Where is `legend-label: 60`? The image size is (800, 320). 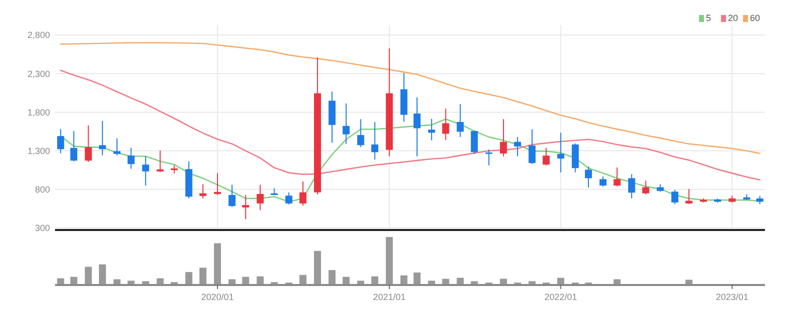
legend-label: 60 is located at coordinates (755, 18).